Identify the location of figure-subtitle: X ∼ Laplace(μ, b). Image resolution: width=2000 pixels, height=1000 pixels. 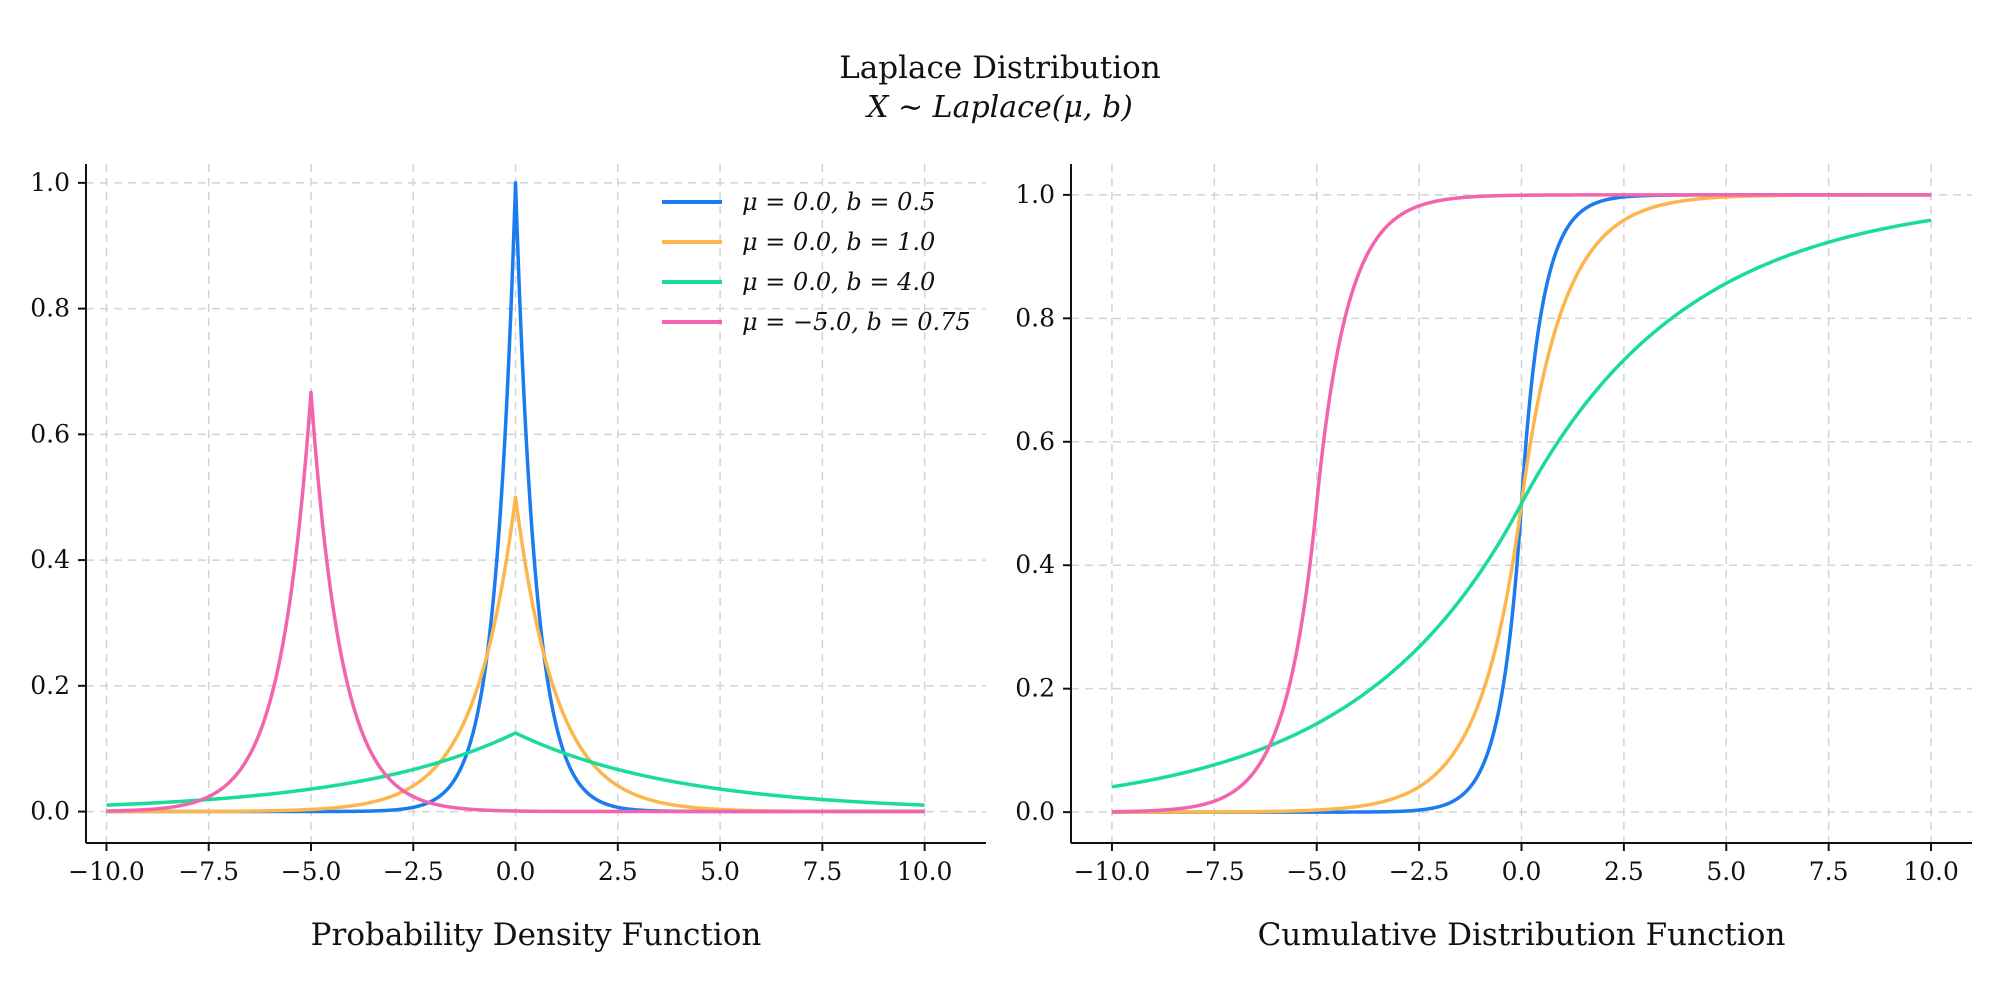
(999, 107).